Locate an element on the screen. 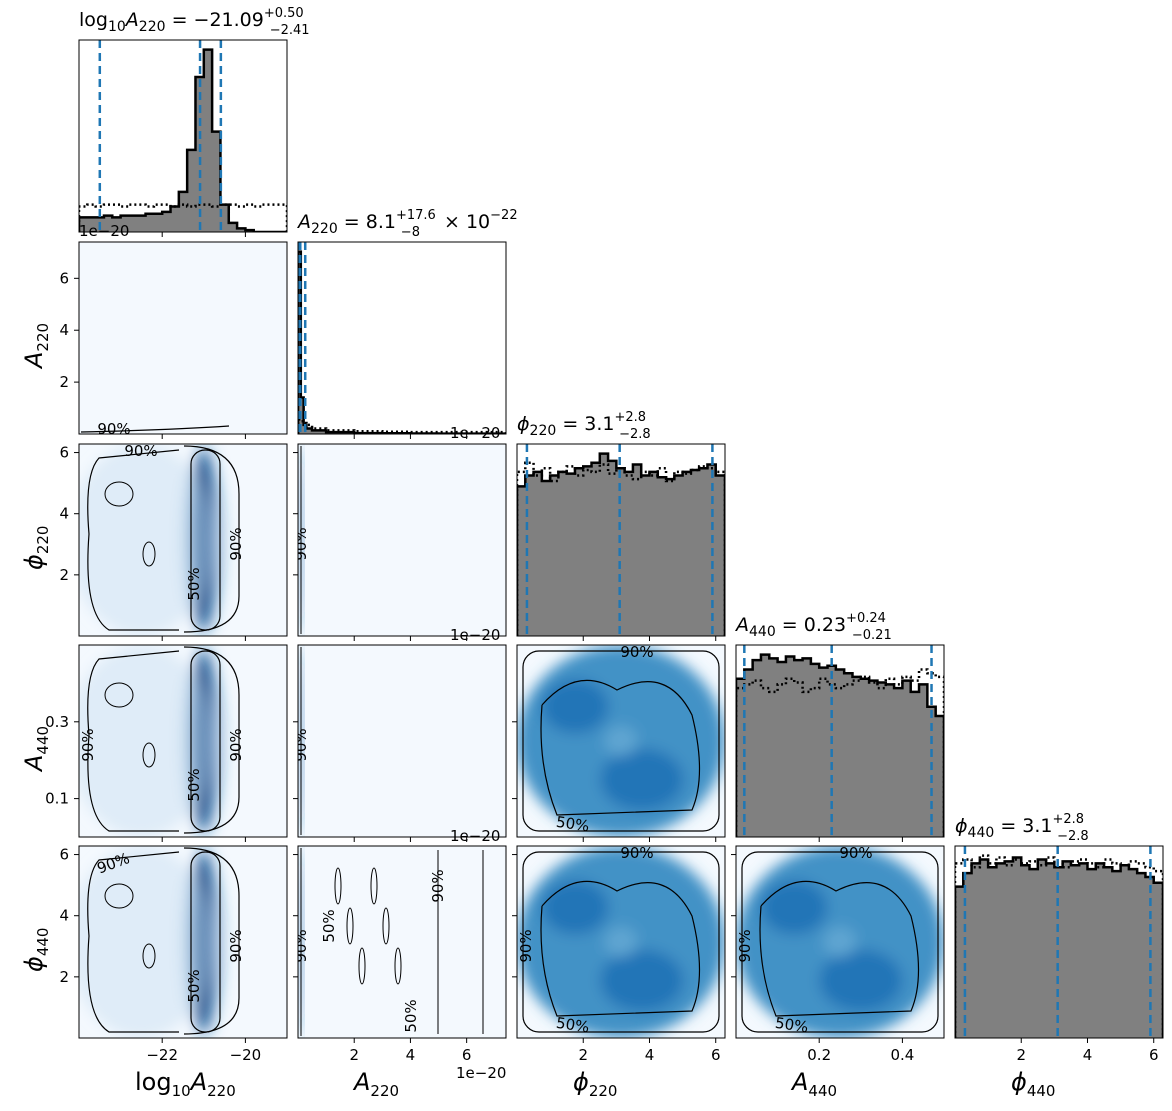 The image size is (1172, 1111). histogram-A440 is located at coordinates (840, 741).